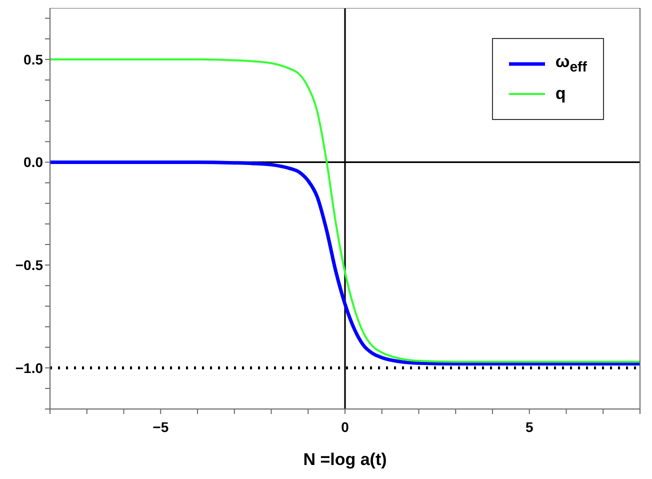 This screenshot has height=479, width=652. I want to click on x-tick-label: 5, so click(529, 426).